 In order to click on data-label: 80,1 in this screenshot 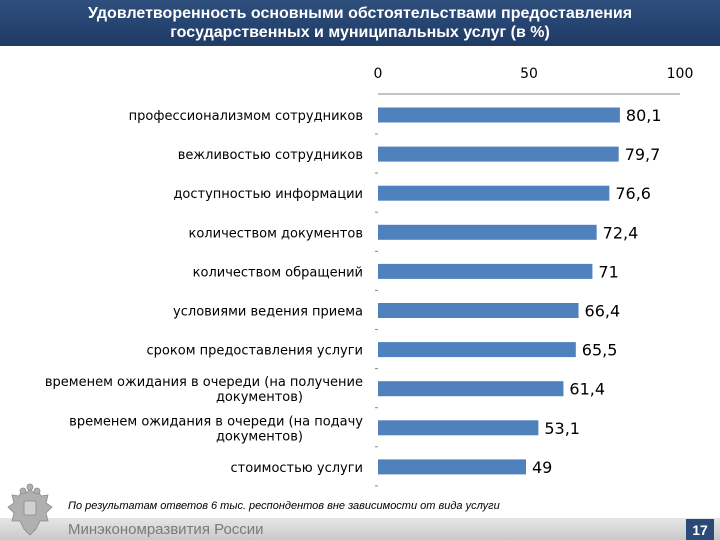, I will do `click(644, 115)`.